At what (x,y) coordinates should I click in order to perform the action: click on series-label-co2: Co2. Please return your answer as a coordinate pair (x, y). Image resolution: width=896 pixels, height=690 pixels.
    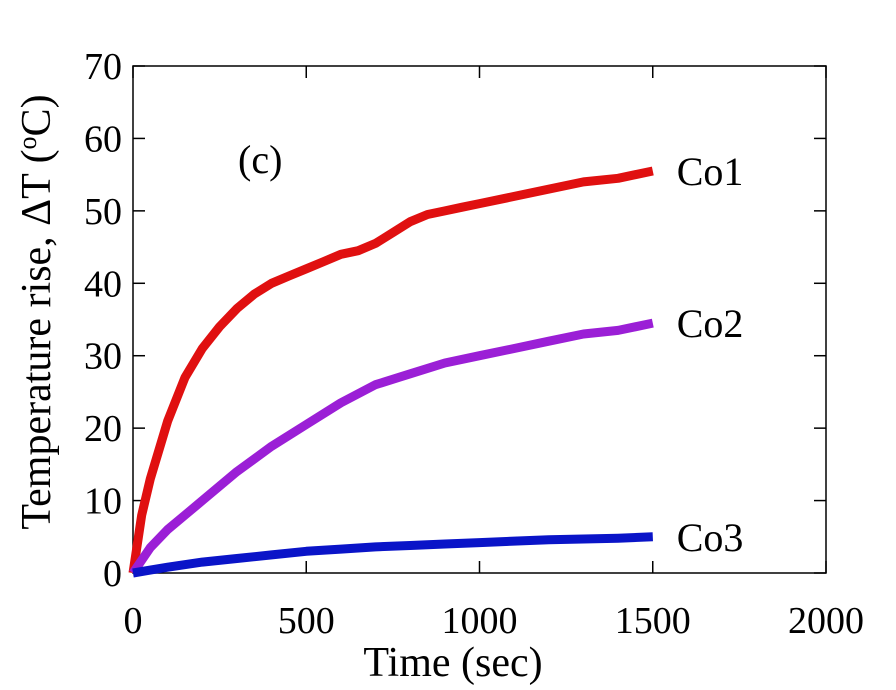
    Looking at the image, I should click on (710, 323).